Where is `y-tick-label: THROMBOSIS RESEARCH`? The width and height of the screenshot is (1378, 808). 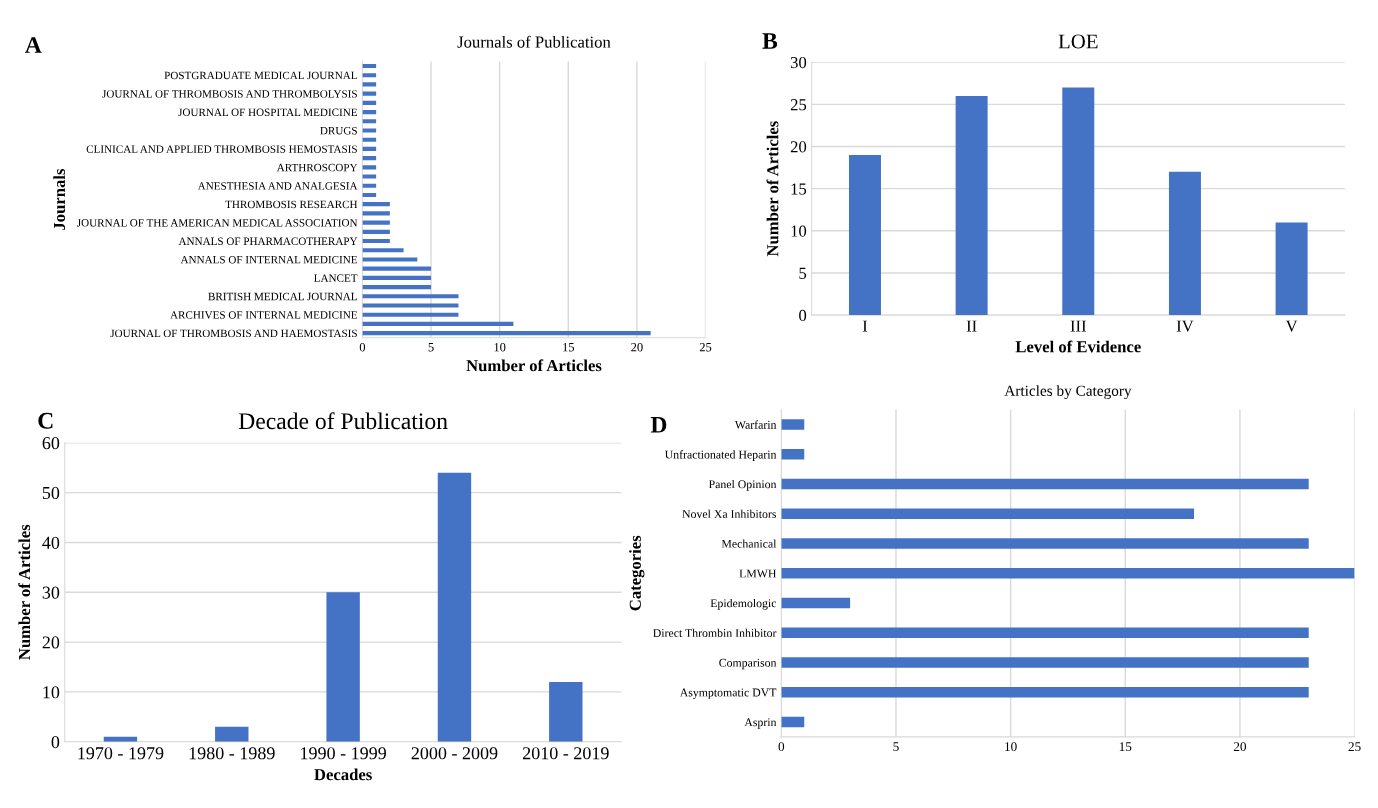 y-tick-label: THROMBOSIS RESEARCH is located at coordinates (291, 204).